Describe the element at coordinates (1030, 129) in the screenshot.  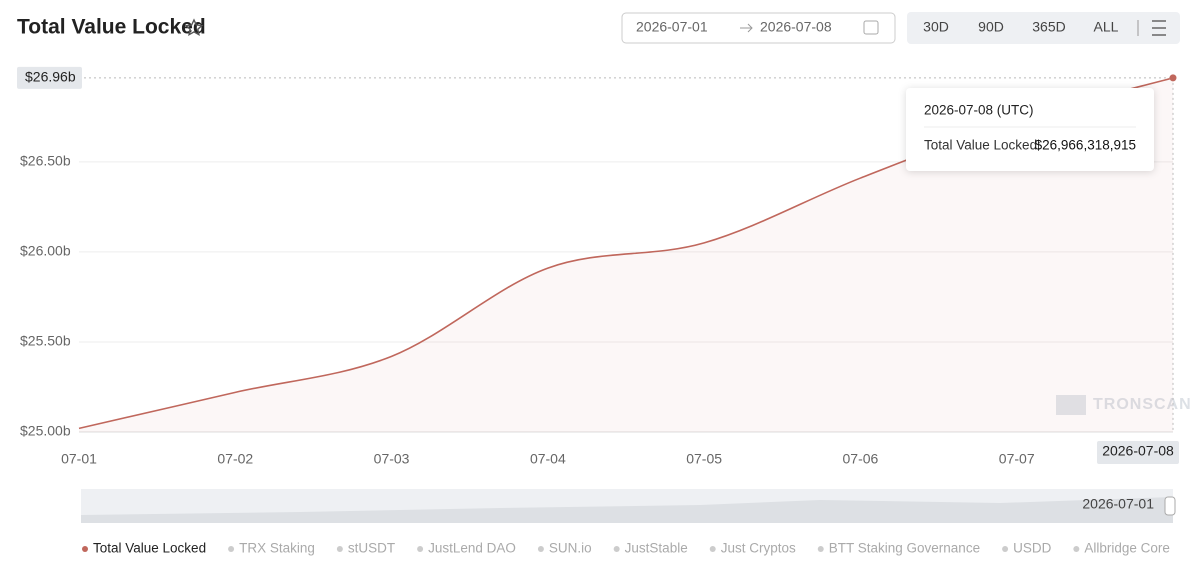
I see `tooltip` at that location.